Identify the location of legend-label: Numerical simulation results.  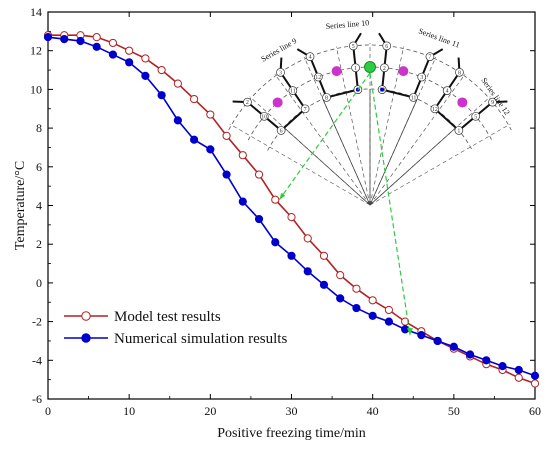
(200, 339).